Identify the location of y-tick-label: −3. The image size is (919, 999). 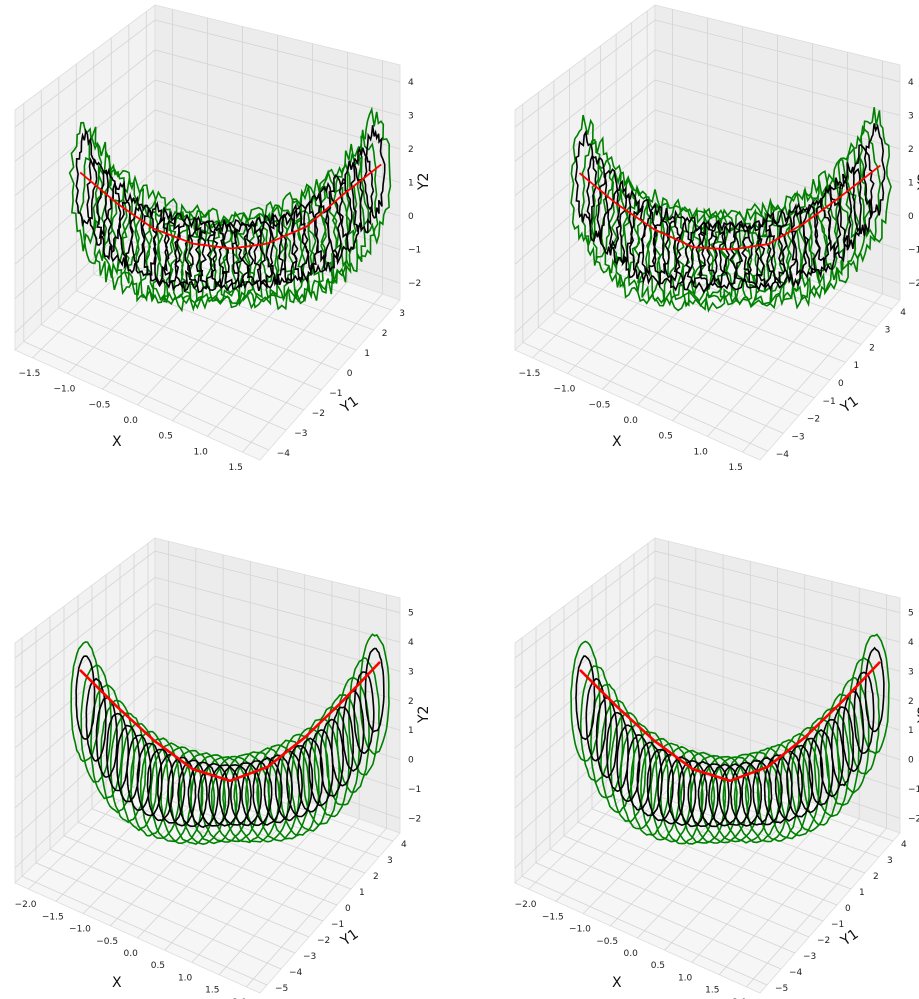
(797, 437).